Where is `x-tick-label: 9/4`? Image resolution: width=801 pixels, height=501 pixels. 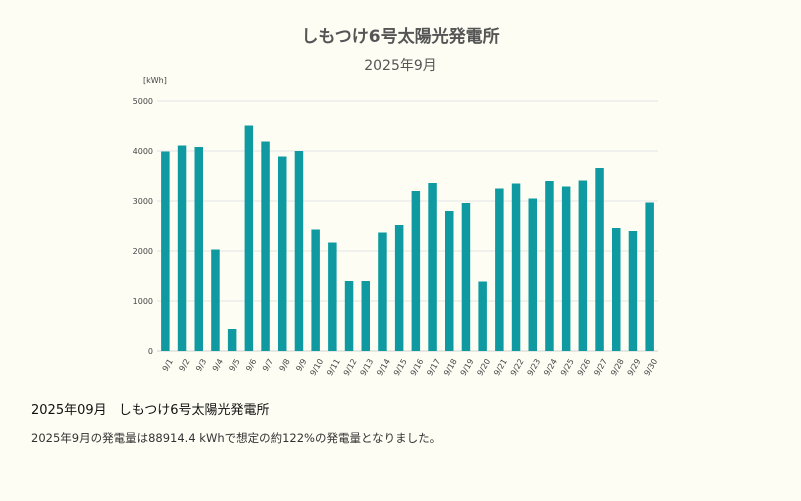 x-tick-label: 9/4 is located at coordinates (218, 365).